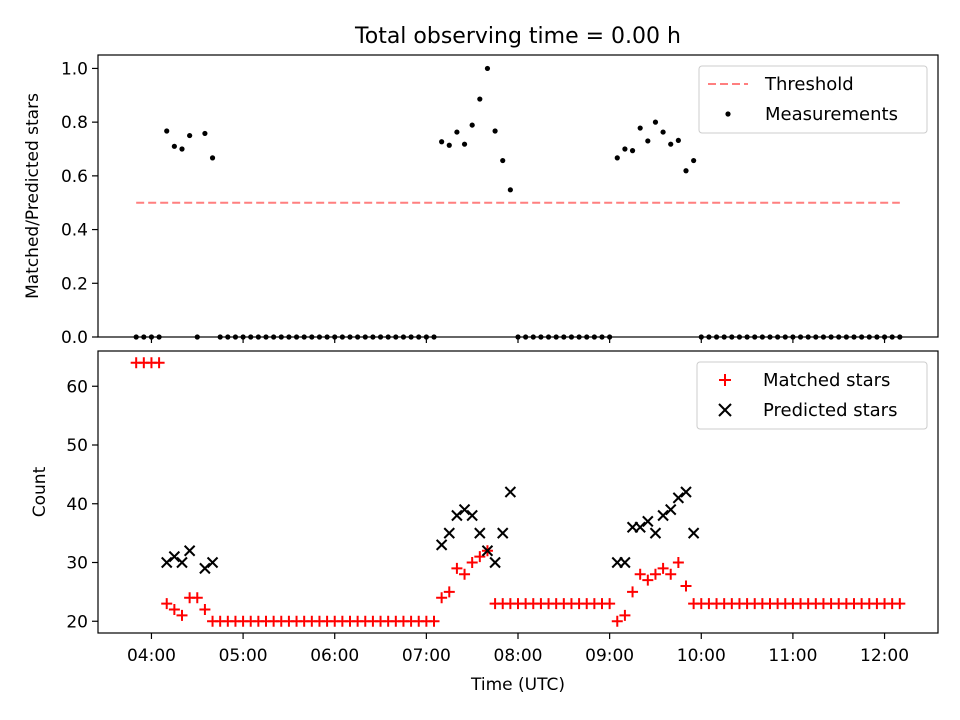 This screenshot has height=720, width=960. I want to click on bottom-x-tick-label: 09:00, so click(609, 656).